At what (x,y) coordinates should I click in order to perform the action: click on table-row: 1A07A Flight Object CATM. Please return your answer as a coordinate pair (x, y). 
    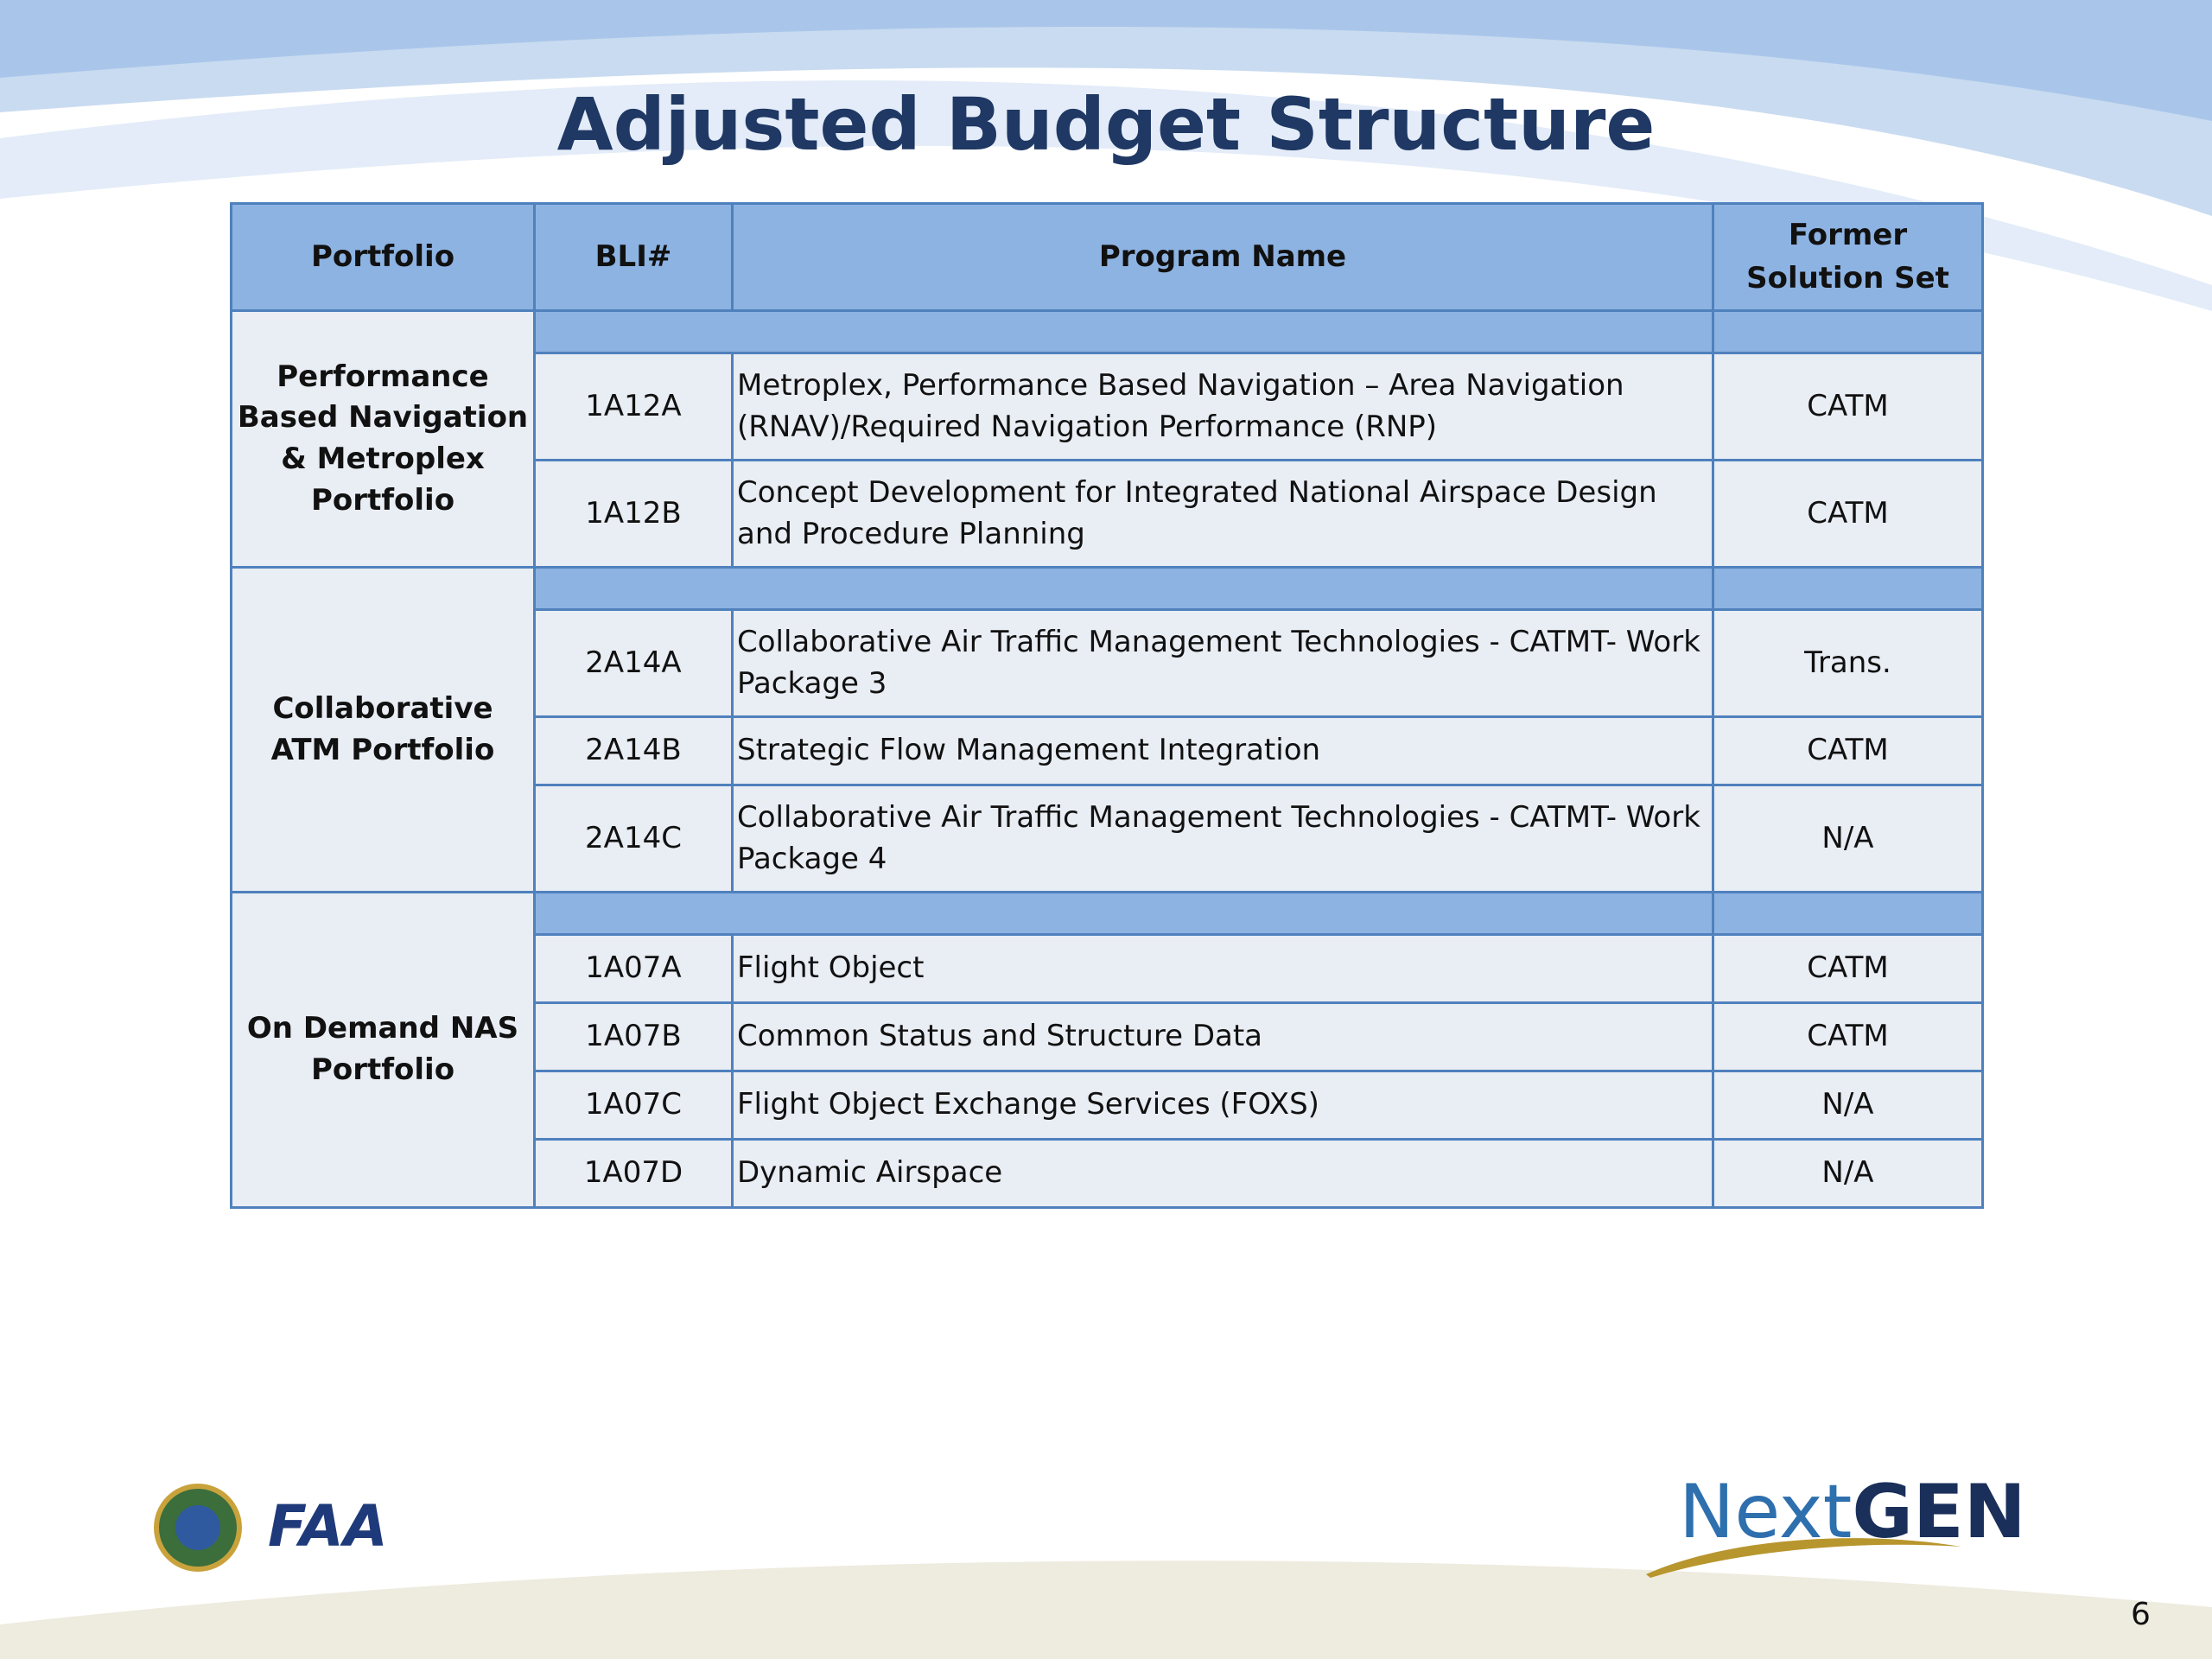
    Looking at the image, I should click on (1108, 968).